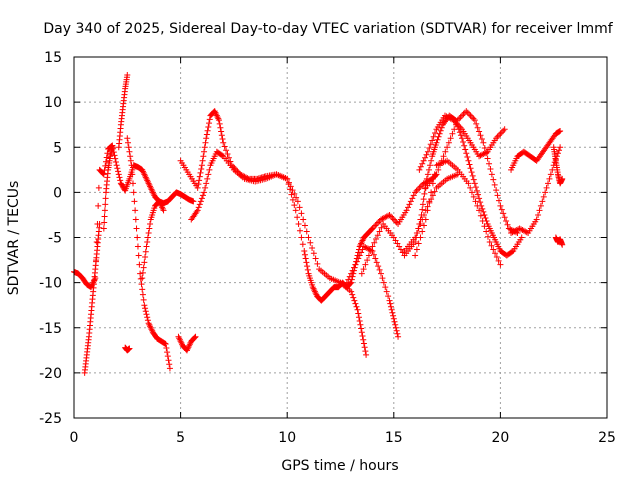 The height and width of the screenshot is (480, 640). Describe the element at coordinates (57, 193) in the screenshot. I see `y-tick-label: 0` at that location.